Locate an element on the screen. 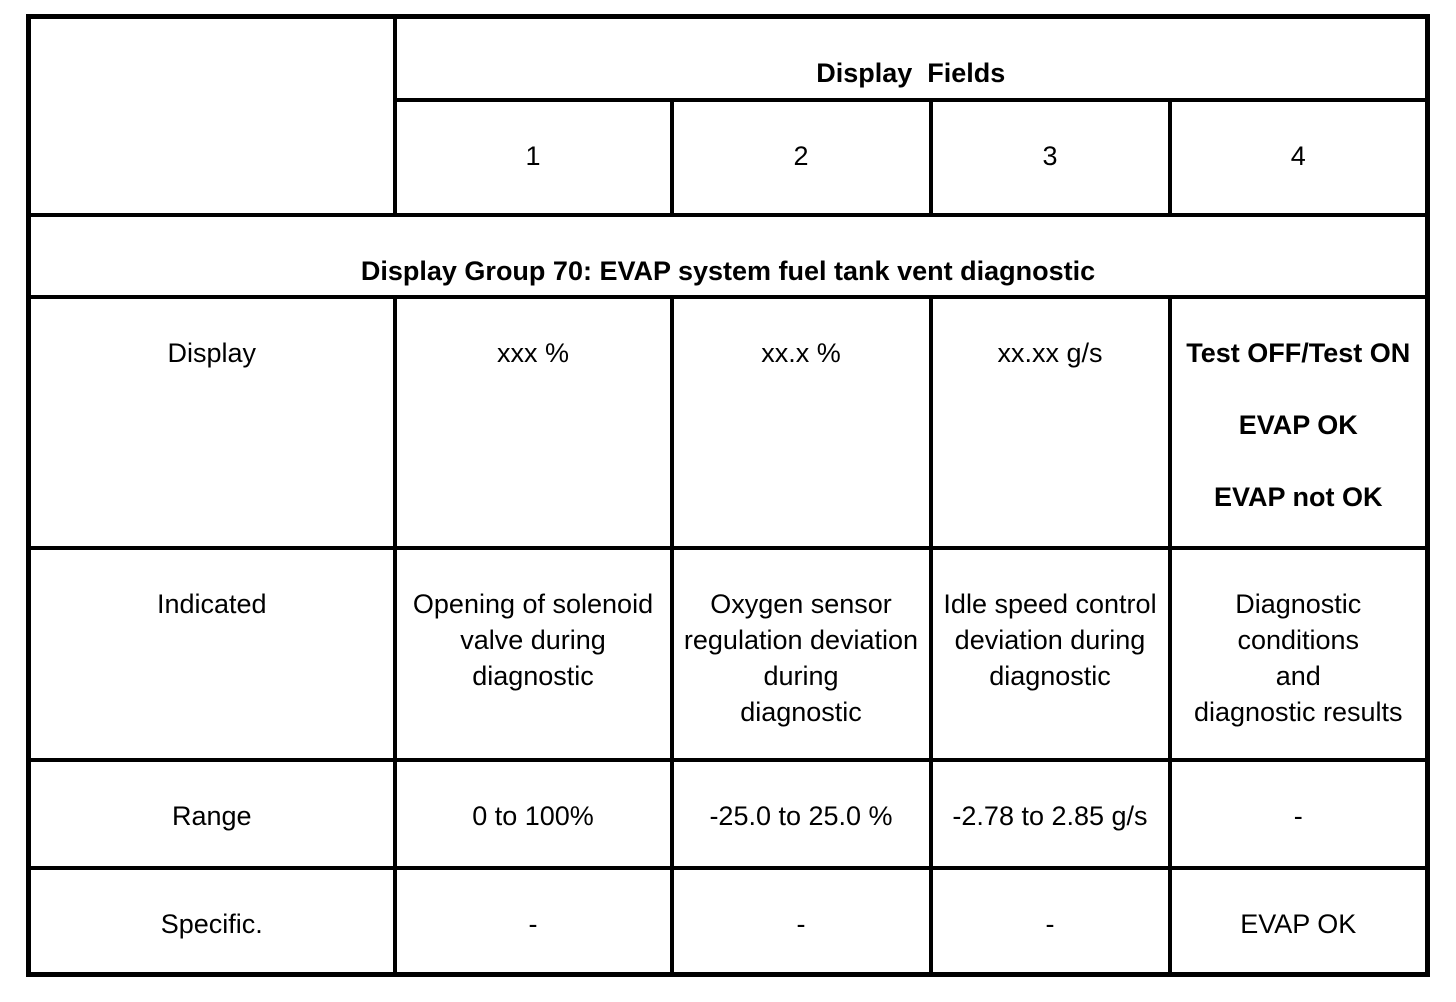 The width and height of the screenshot is (1456, 1002). field-number-4: 4 is located at coordinates (1298, 157).